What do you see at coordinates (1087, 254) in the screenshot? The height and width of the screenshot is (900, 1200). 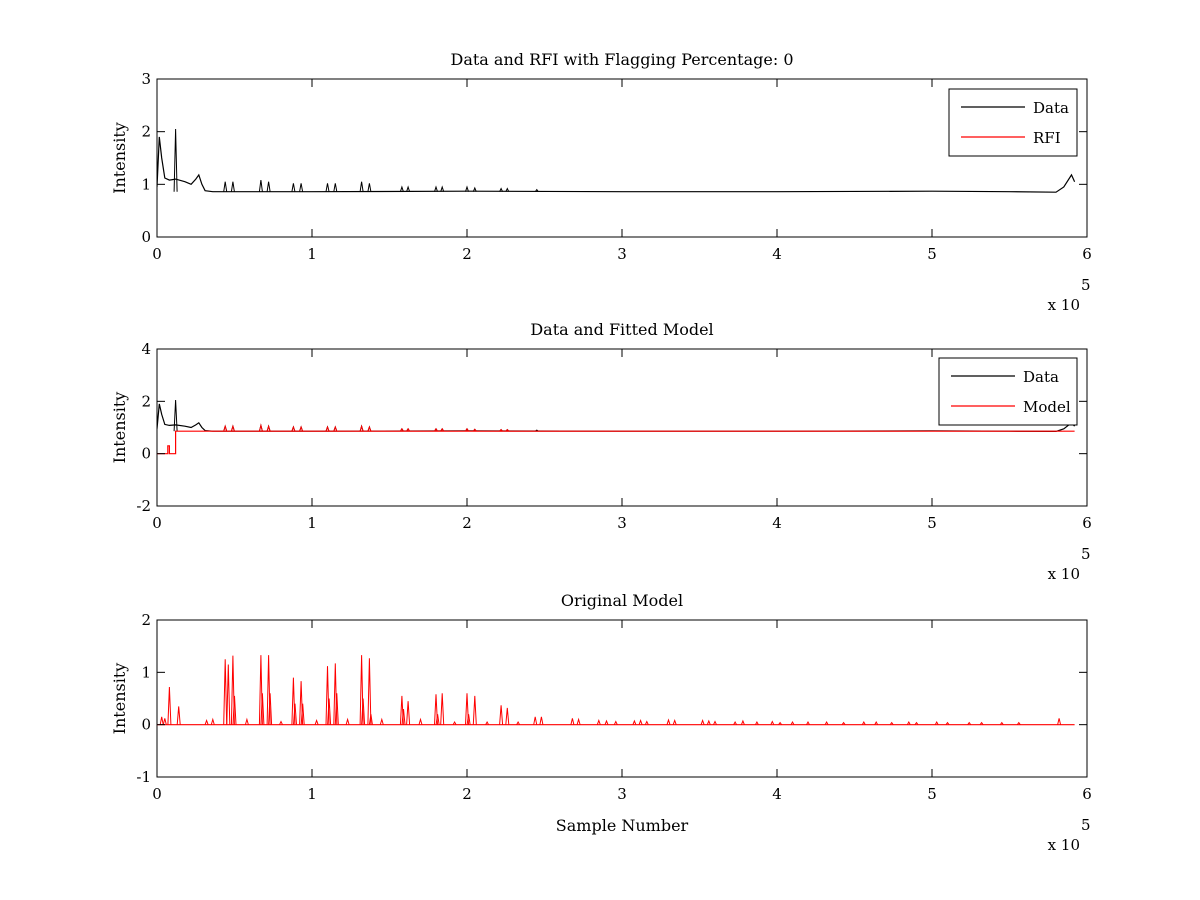 I see `x-tick-label: 6` at bounding box center [1087, 254].